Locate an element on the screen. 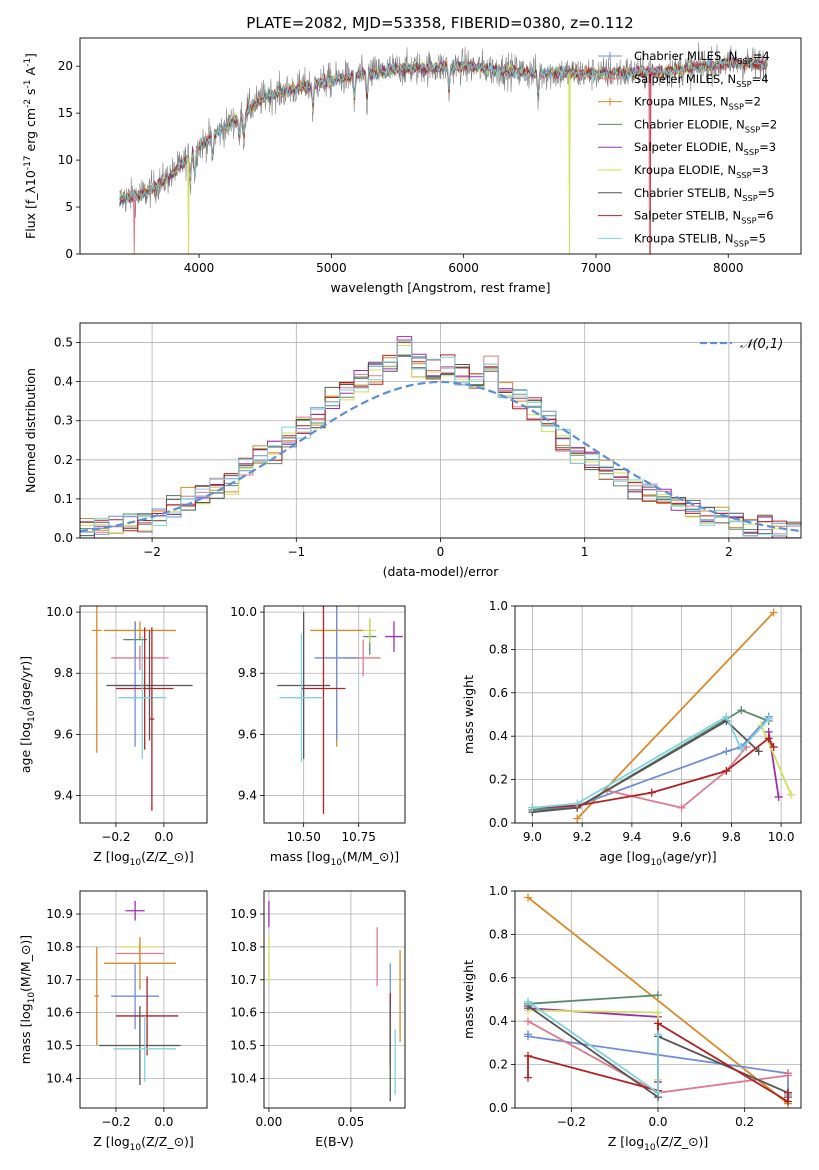 The height and width of the screenshot is (1170, 819). y-tick-label: 10.0 is located at coordinates (243, 612).